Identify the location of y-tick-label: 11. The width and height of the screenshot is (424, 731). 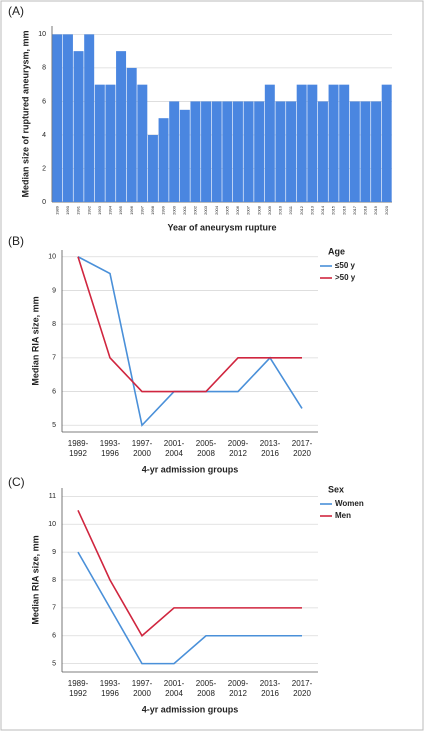
(52, 496).